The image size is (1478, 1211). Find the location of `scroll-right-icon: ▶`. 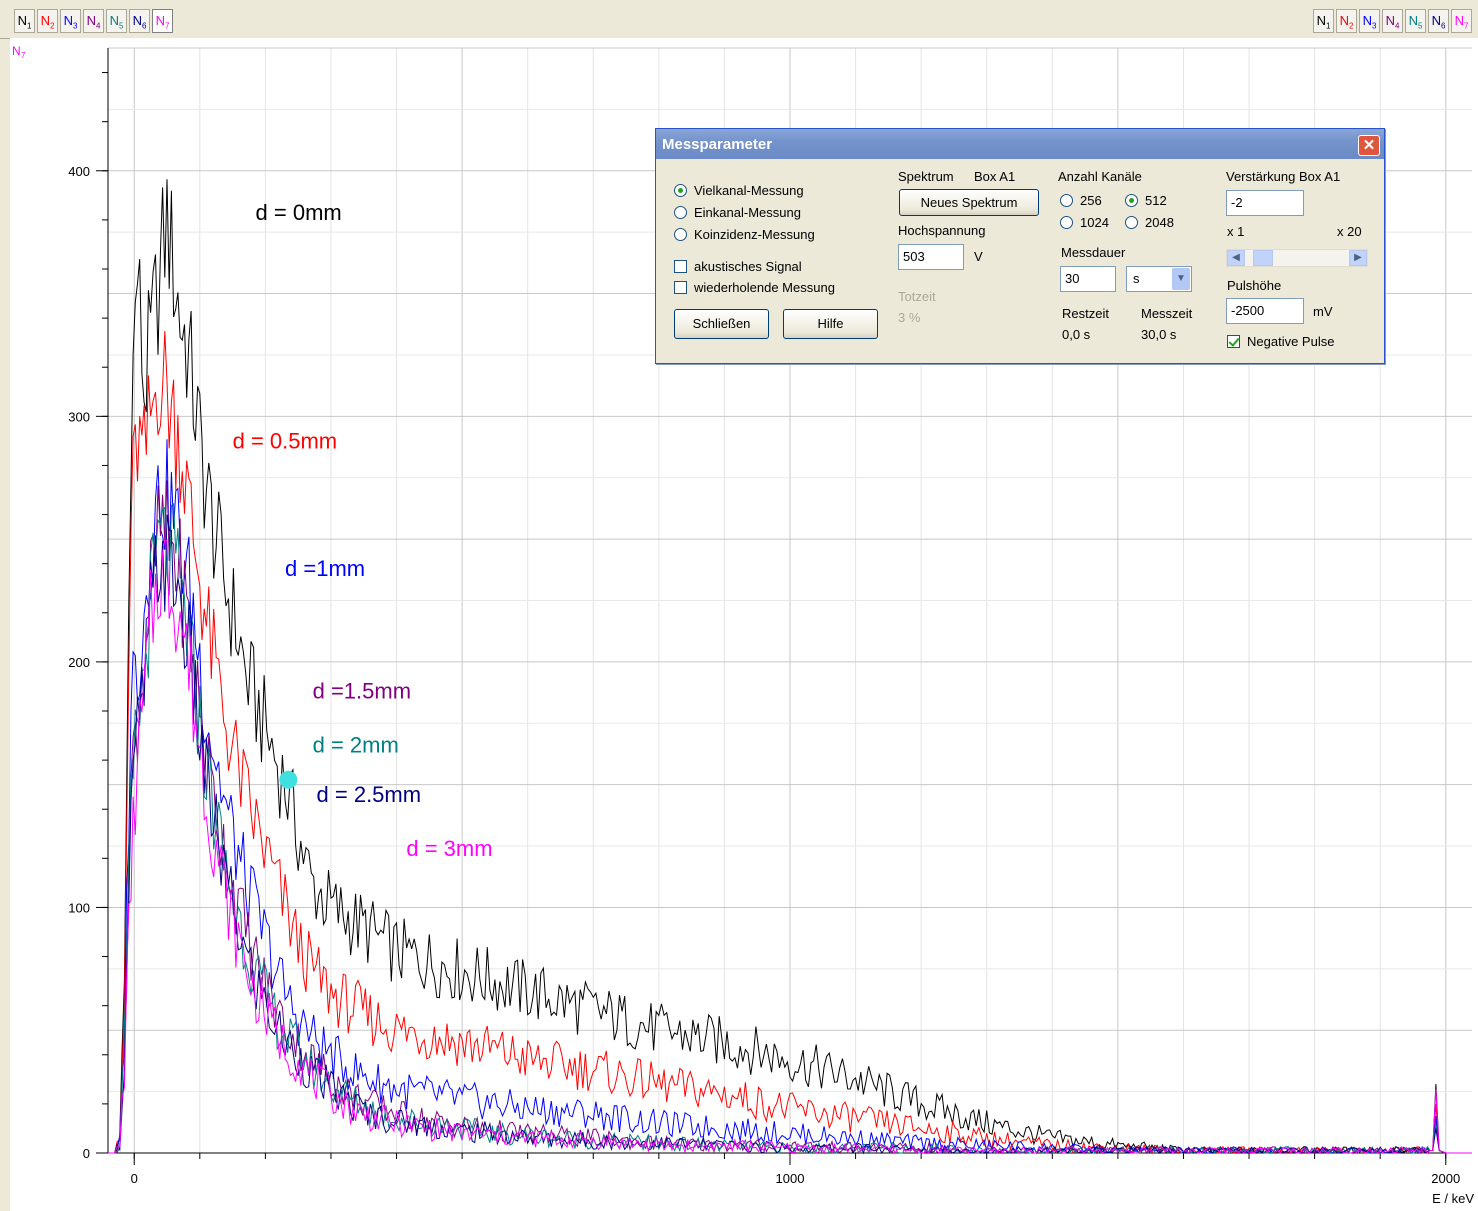

scroll-right-icon: ▶ is located at coordinates (1358, 258).